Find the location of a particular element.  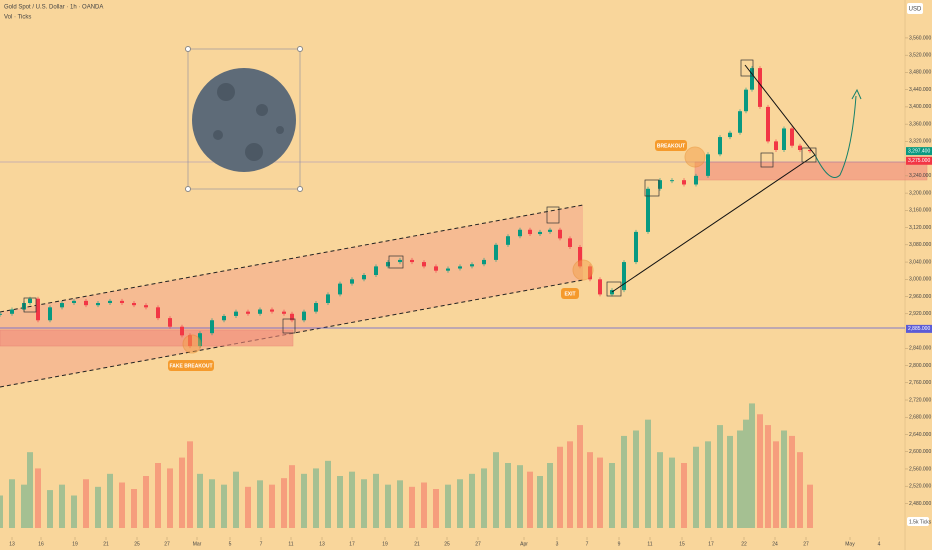

x-tick-label: 15 is located at coordinates (682, 544).